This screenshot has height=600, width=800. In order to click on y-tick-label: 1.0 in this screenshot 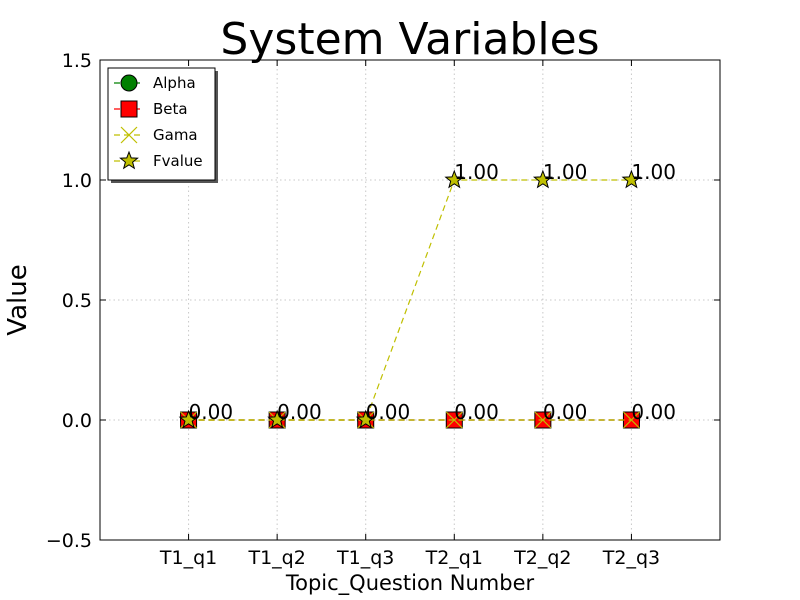, I will do `click(77, 181)`.